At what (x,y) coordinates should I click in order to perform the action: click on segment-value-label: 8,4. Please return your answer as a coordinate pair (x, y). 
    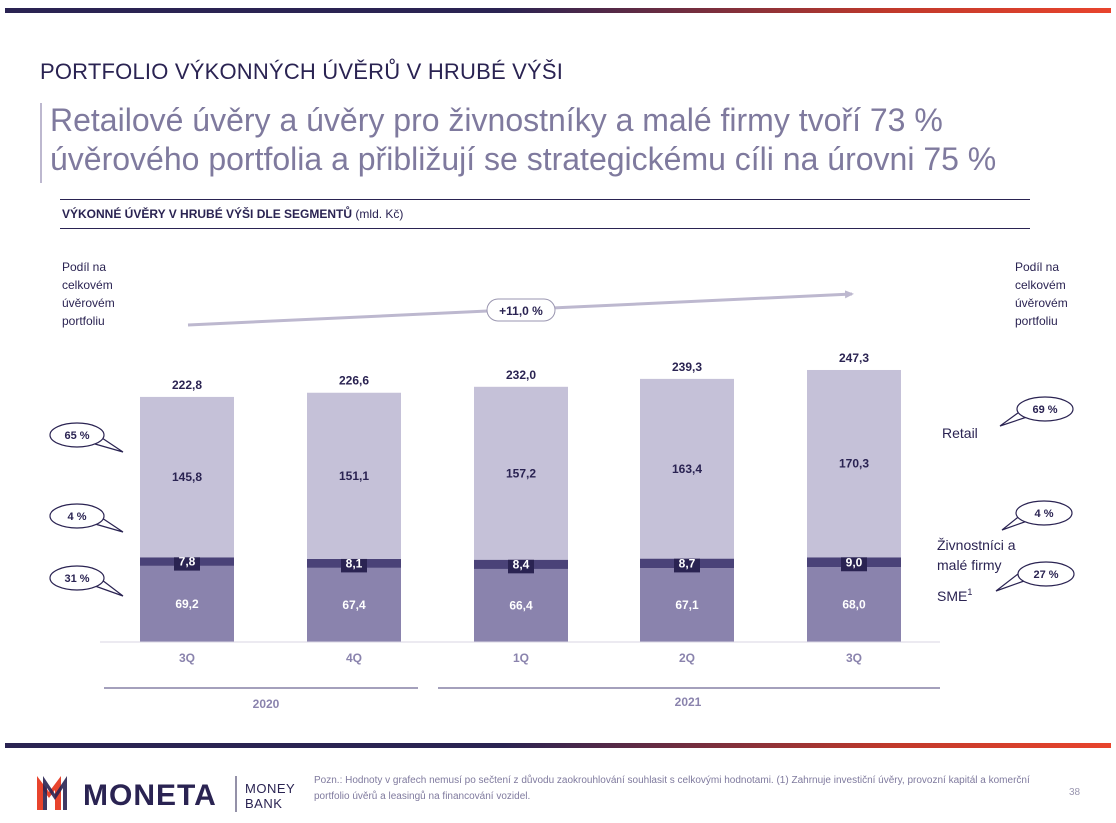
    Looking at the image, I should click on (521, 564).